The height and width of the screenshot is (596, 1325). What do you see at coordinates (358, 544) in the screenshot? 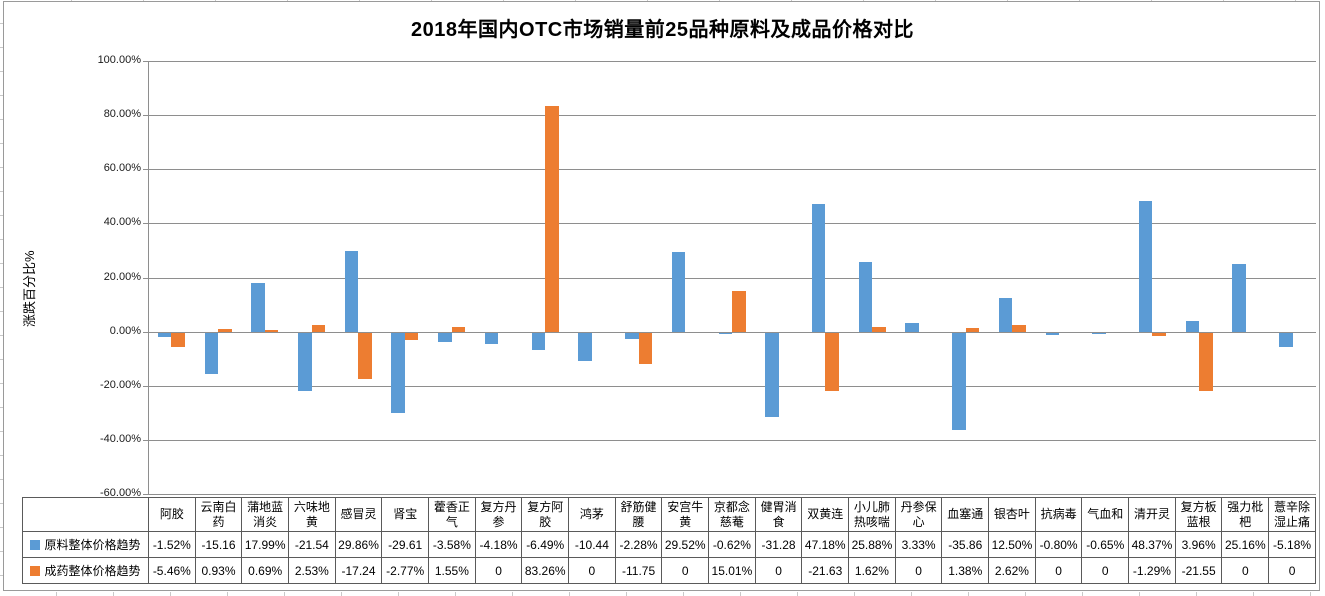
I see `value-cell: 29.86%` at bounding box center [358, 544].